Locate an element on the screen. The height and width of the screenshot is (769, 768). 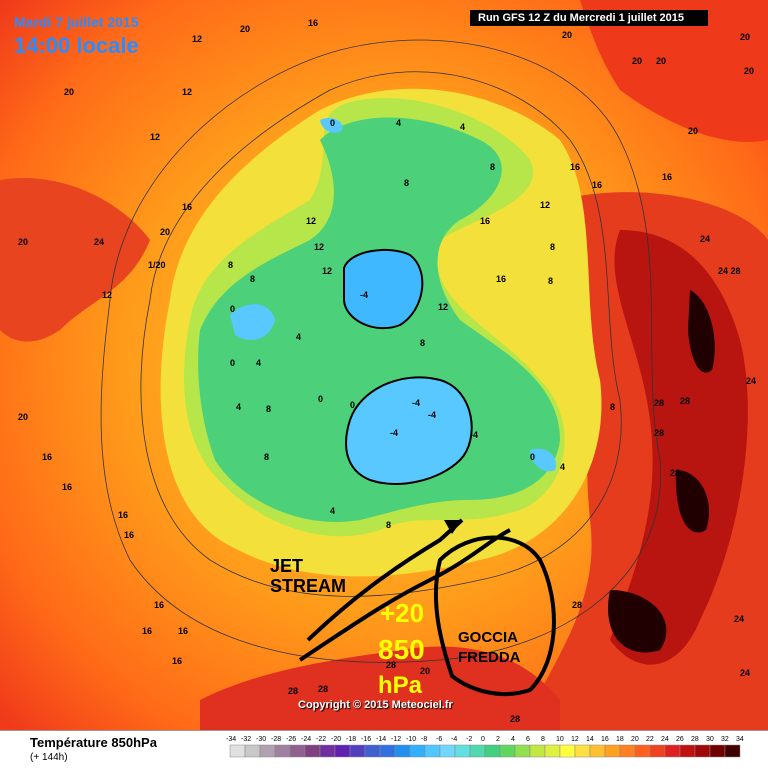
jet-stream-arrowhead is located at coordinates (453, 527).